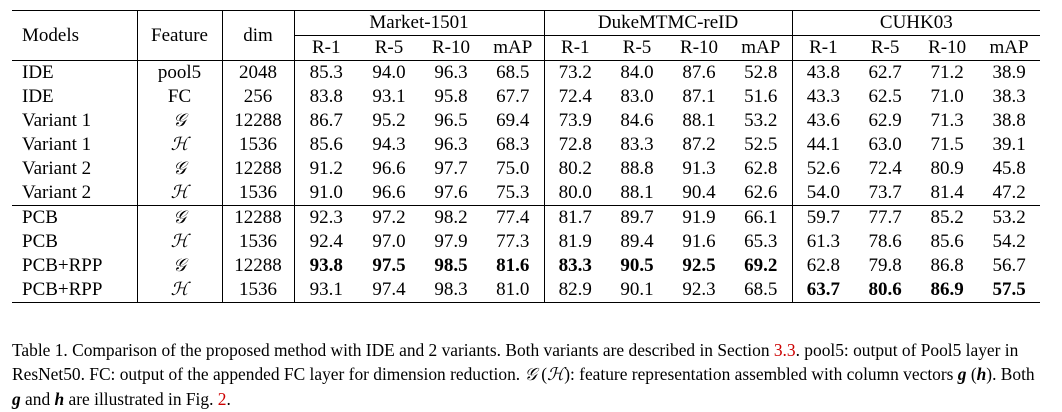 The width and height of the screenshot is (1062, 412). What do you see at coordinates (823, 169) in the screenshot?
I see `cell-value: 52.6` at bounding box center [823, 169].